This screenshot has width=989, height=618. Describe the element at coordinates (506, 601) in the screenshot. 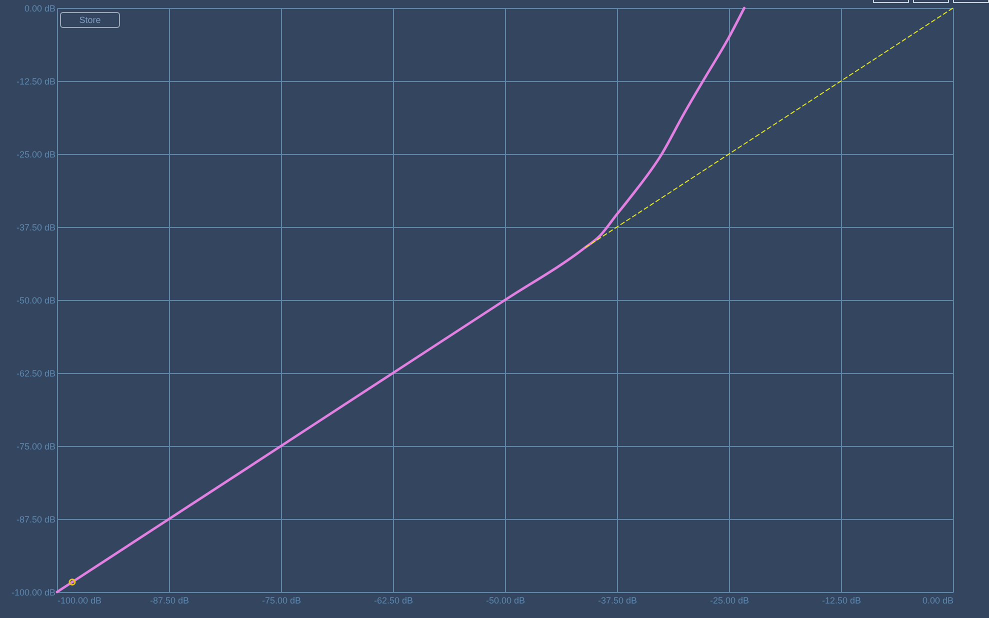

I see `x-tick-label: -50.00 dB` at that location.